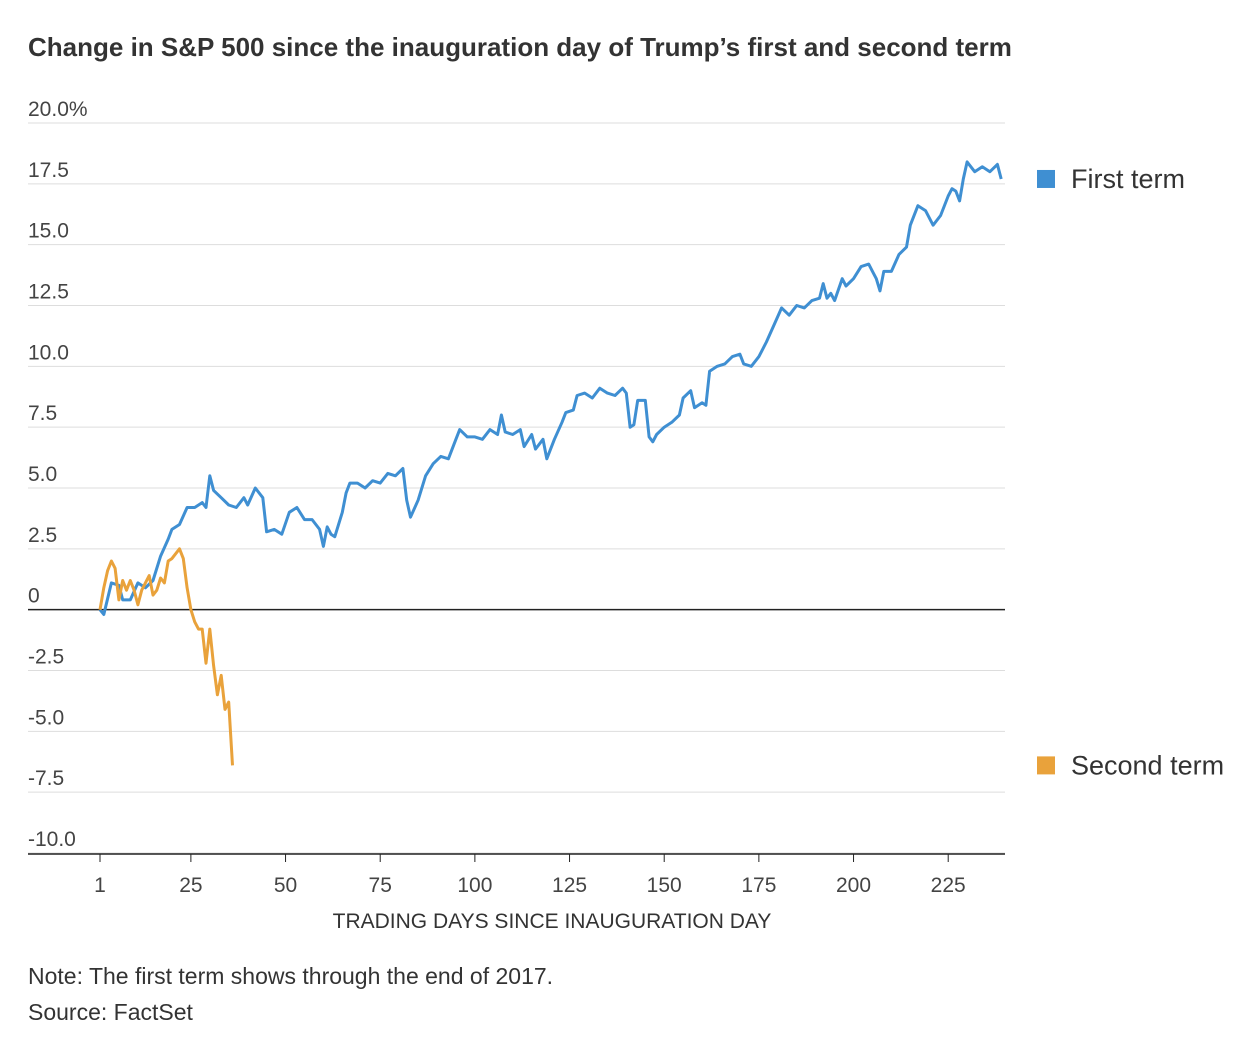  Describe the element at coordinates (34, 596) in the screenshot. I see `y-tick-label: 0` at that location.